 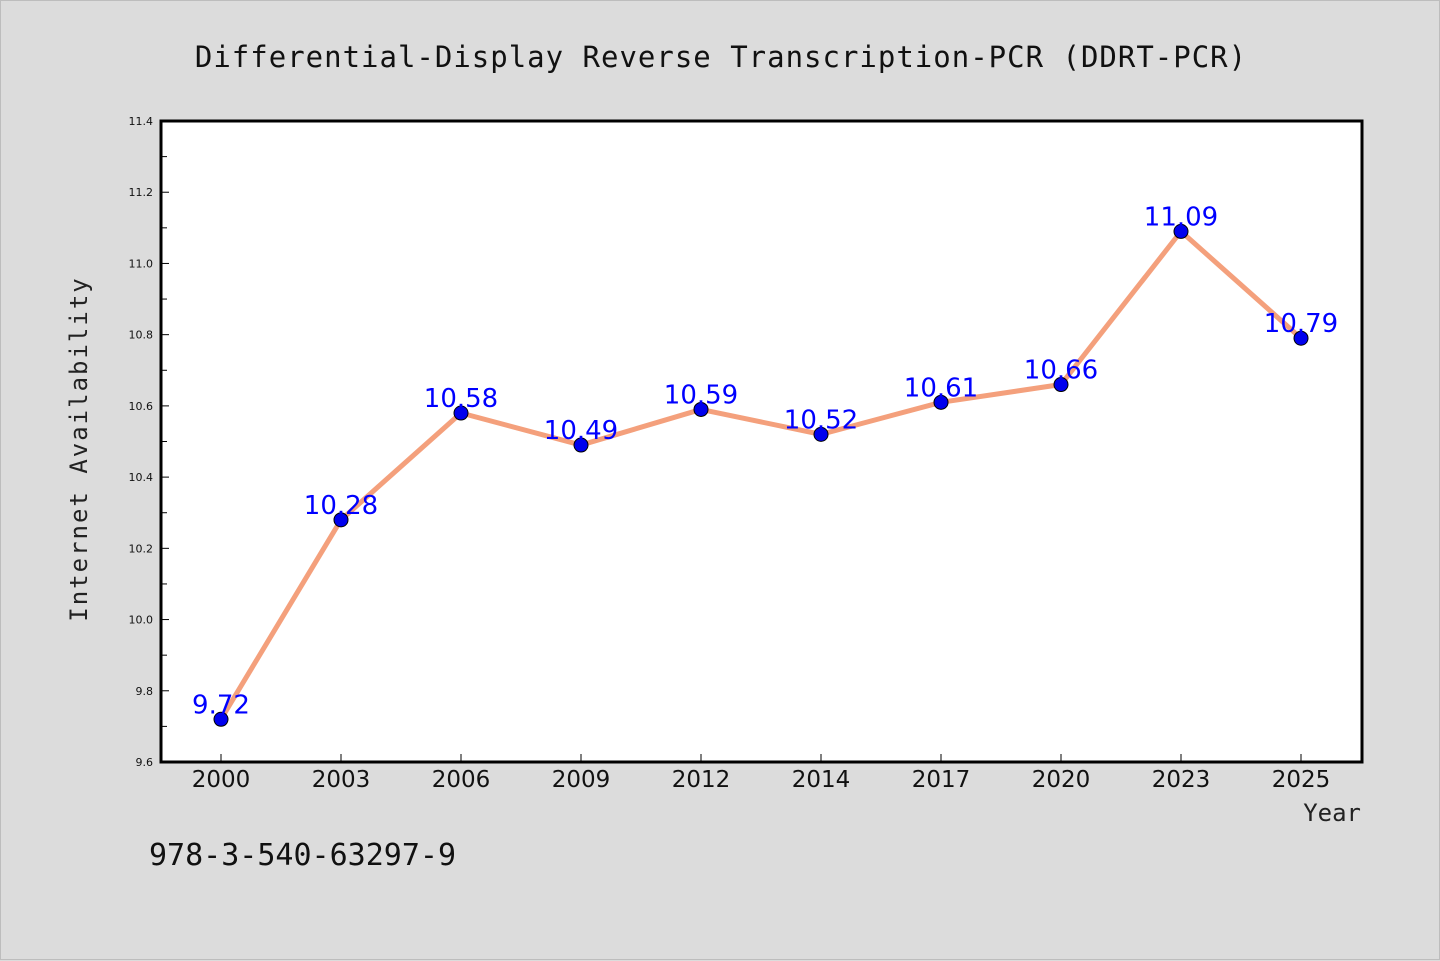 I want to click on data-label-2014: 10.52, so click(x=821, y=420).